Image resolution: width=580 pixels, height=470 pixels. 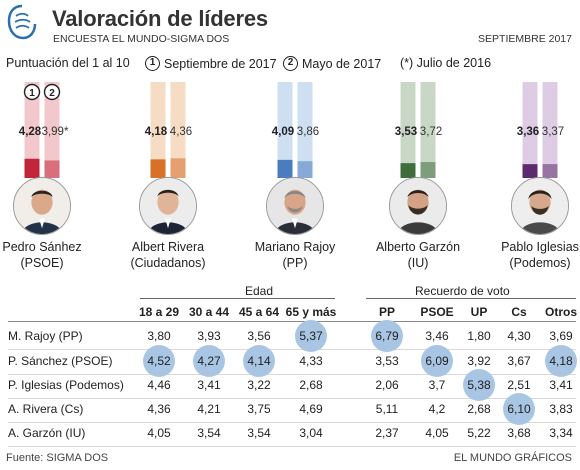 I want to click on leader-name-garzon: Alberto Garzón (IU), so click(x=418, y=255).